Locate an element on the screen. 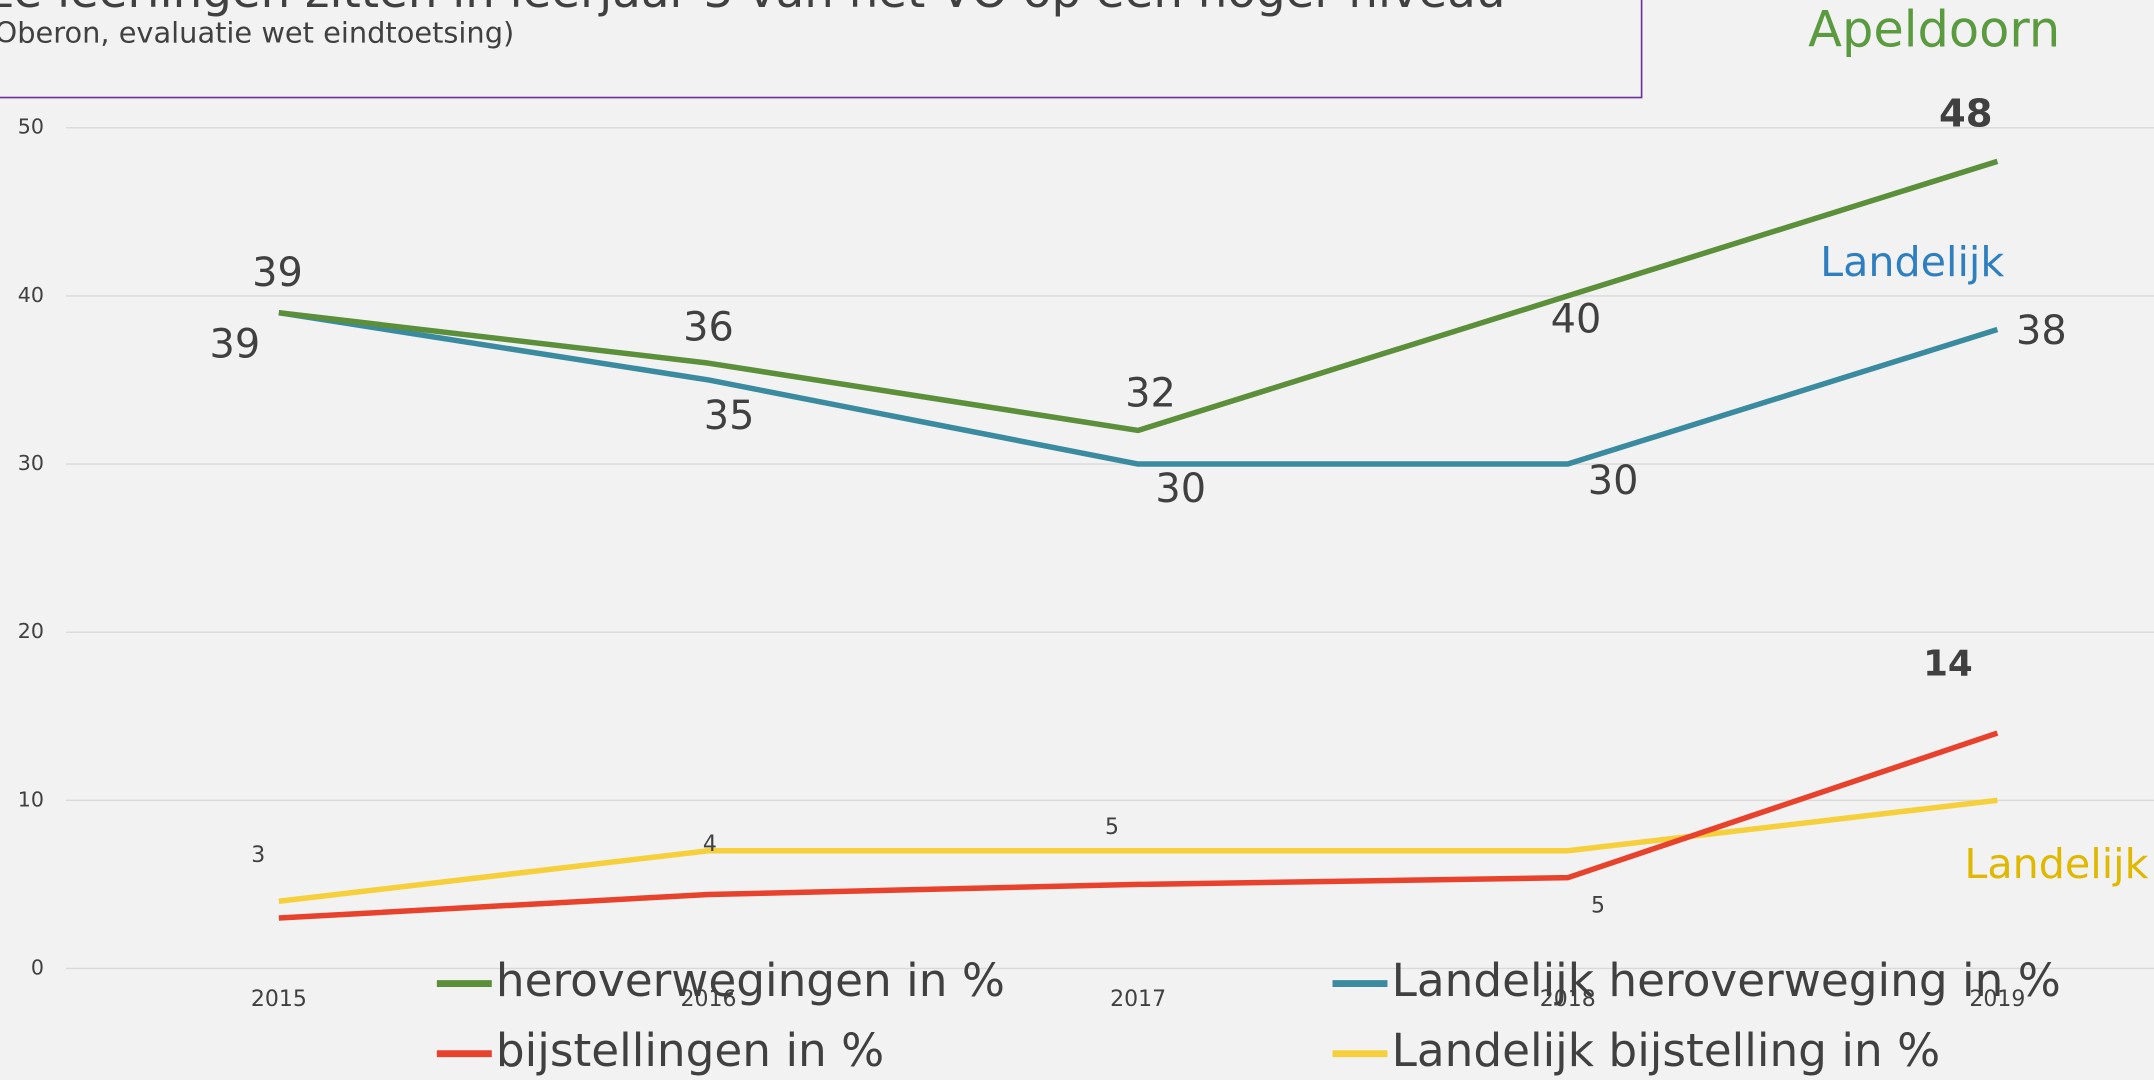 This screenshot has width=2154, height=1080. data-label: 3 is located at coordinates (258, 855).